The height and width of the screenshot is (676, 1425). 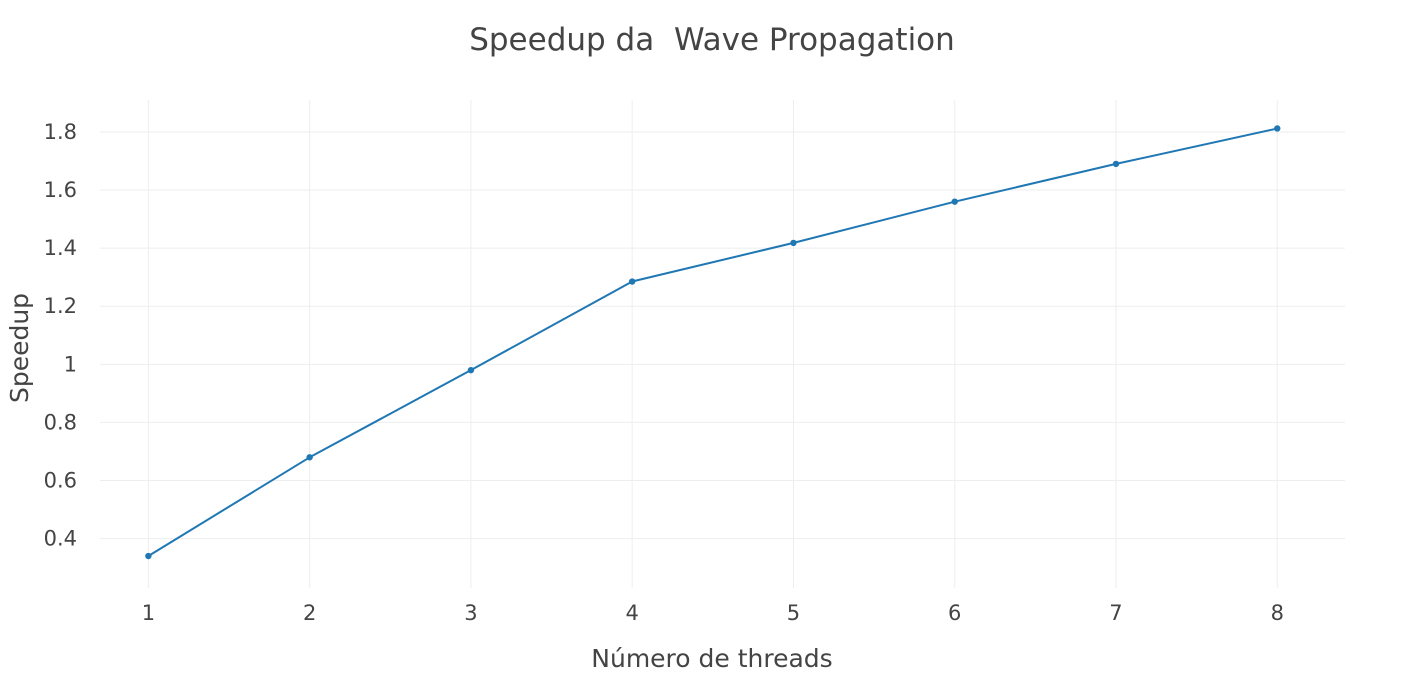 I want to click on y-tick-label: 1.6, so click(x=60, y=190).